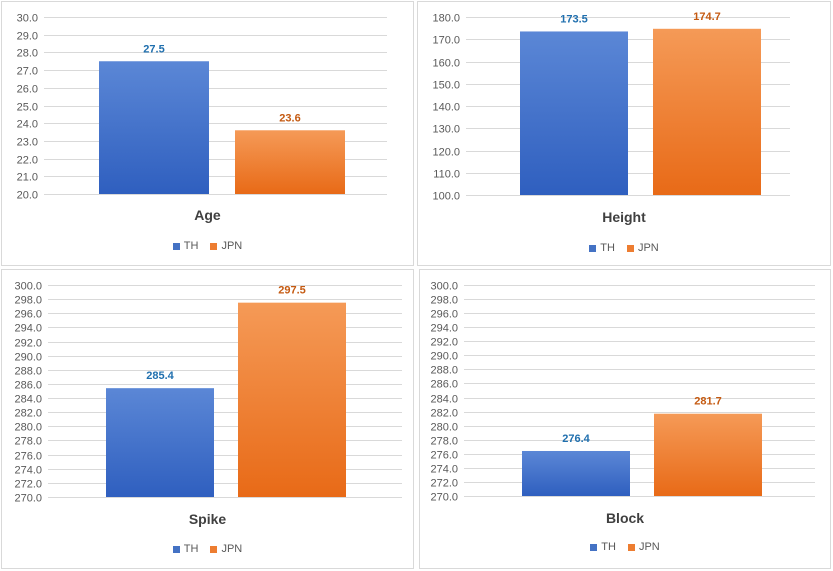  Describe the element at coordinates (446, 175) in the screenshot. I see `y-tick-label: 110.0` at that location.